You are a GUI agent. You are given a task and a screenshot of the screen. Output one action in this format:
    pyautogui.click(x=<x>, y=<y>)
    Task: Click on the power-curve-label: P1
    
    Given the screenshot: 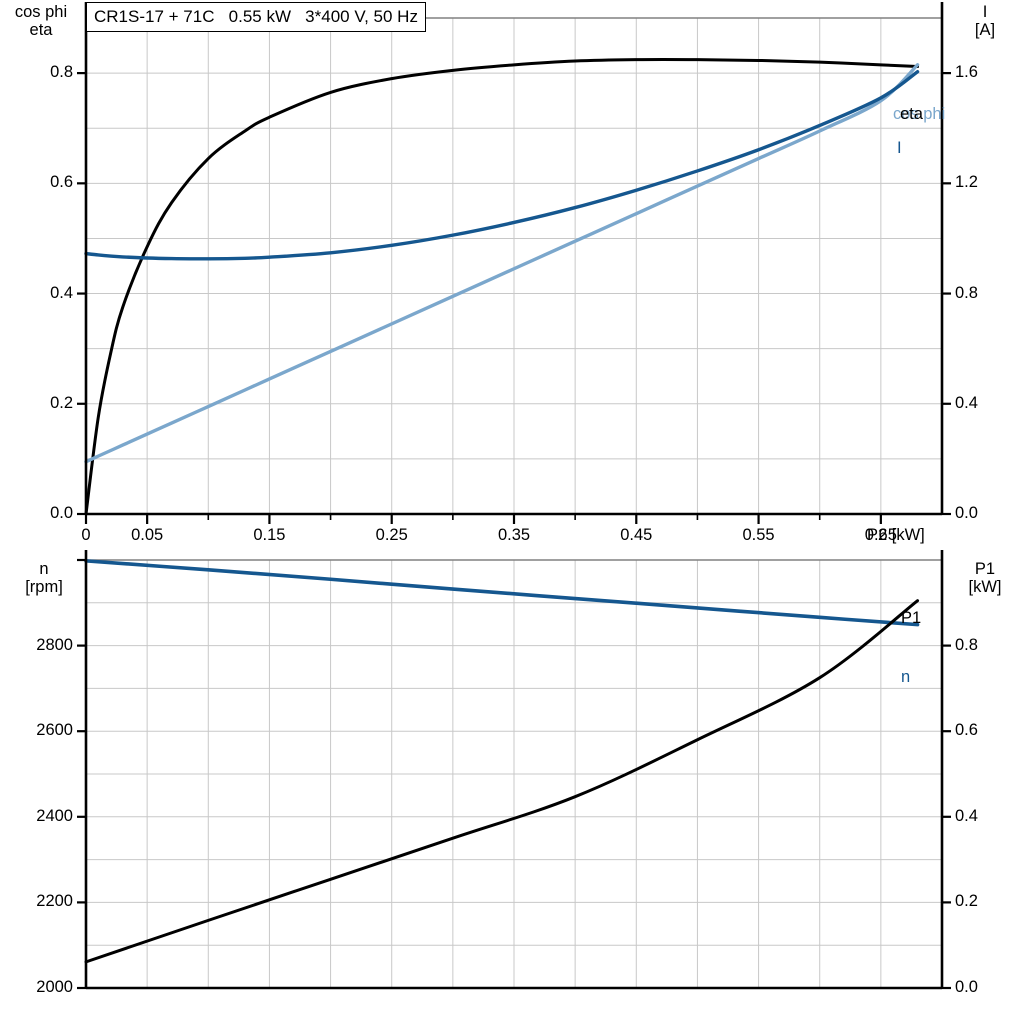 What is the action you would take?
    pyautogui.click(x=911, y=618)
    